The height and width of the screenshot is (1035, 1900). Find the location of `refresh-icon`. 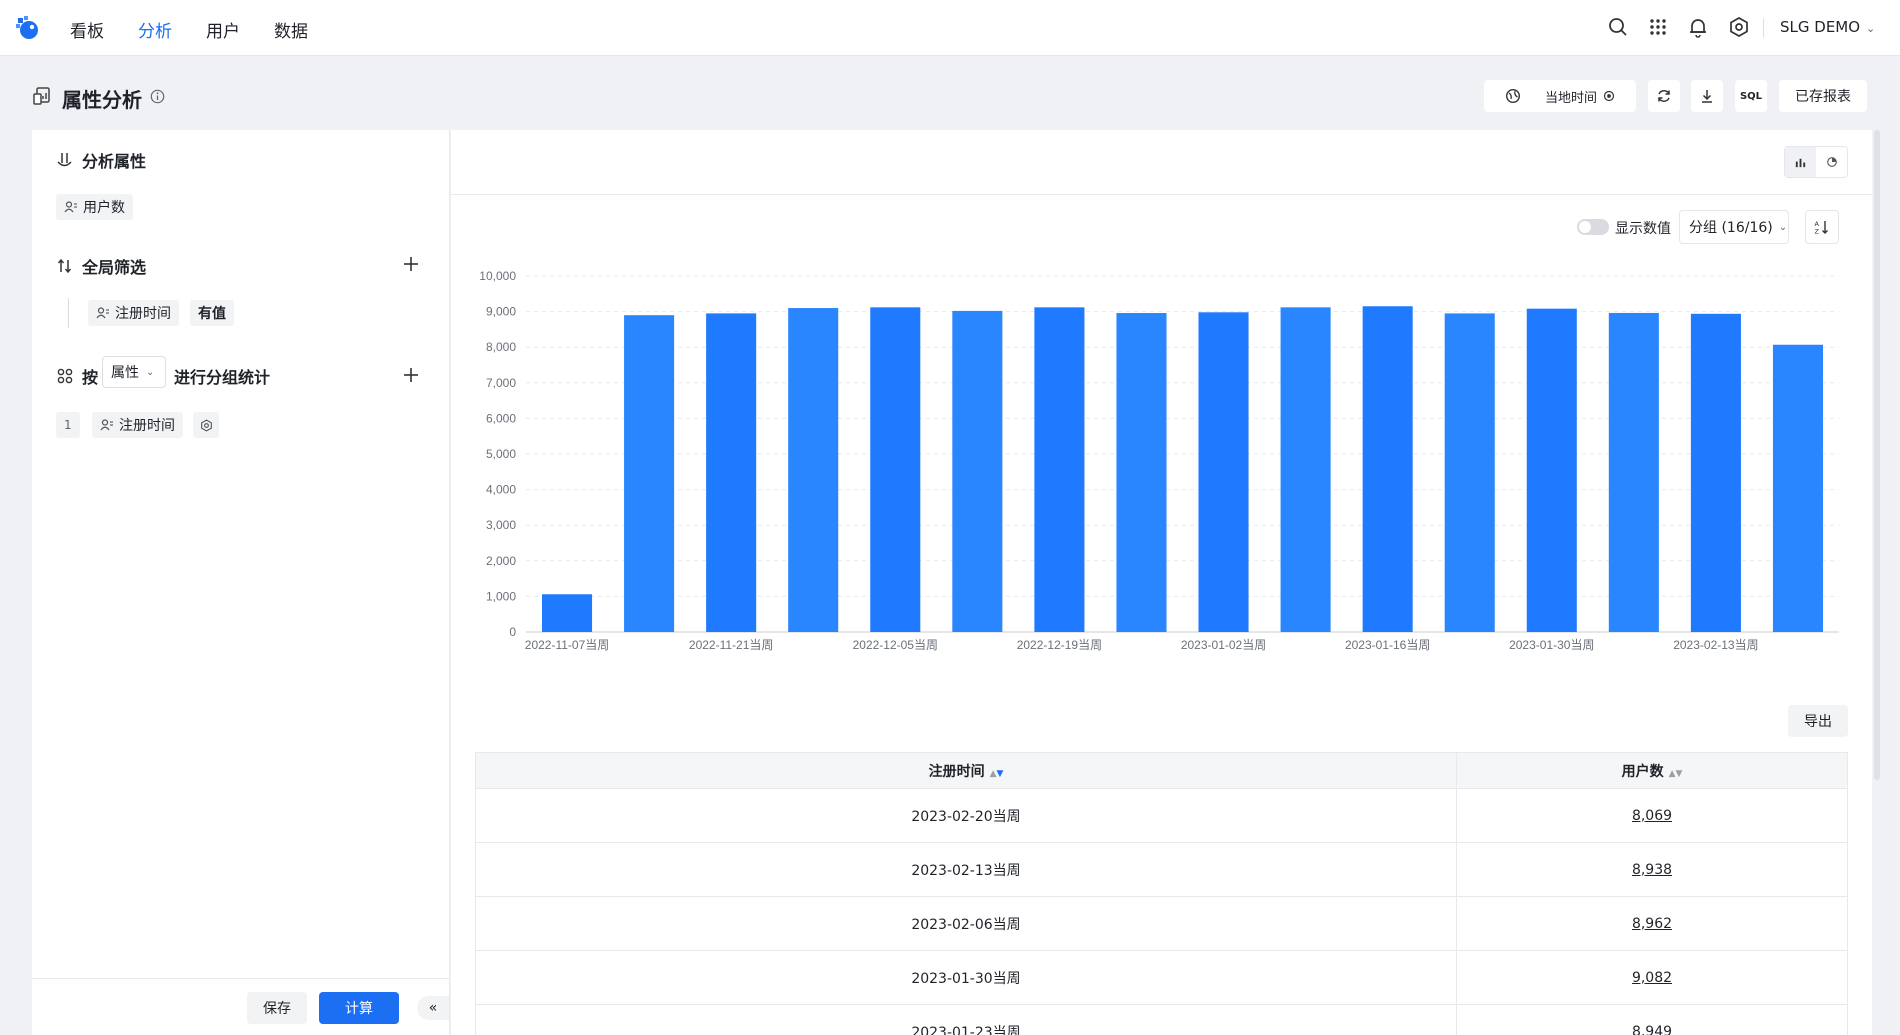

refresh-icon is located at coordinates (1664, 96).